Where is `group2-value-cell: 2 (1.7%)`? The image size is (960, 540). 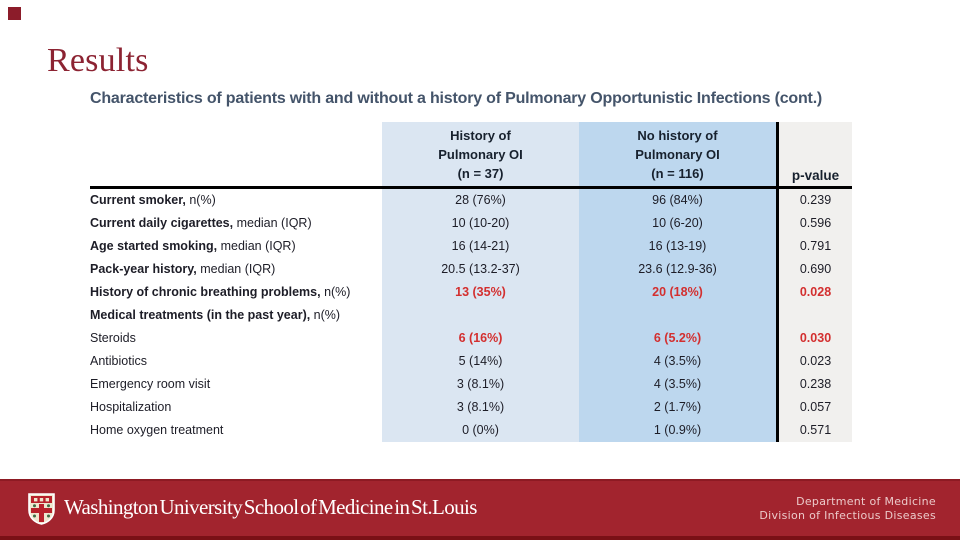 group2-value-cell: 2 (1.7%) is located at coordinates (677, 407).